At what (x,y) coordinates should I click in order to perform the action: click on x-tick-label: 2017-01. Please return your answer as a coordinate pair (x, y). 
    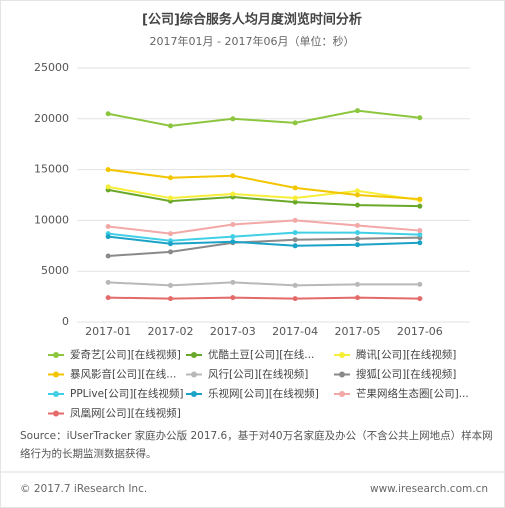
    Looking at the image, I should click on (108, 331).